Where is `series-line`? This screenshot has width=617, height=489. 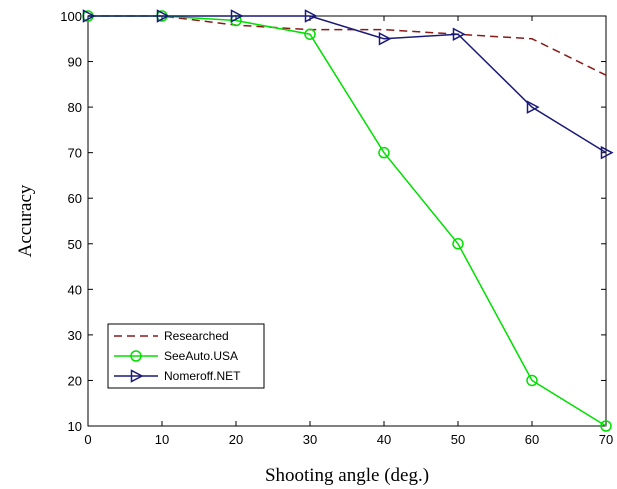
series-line is located at coordinates (347, 45).